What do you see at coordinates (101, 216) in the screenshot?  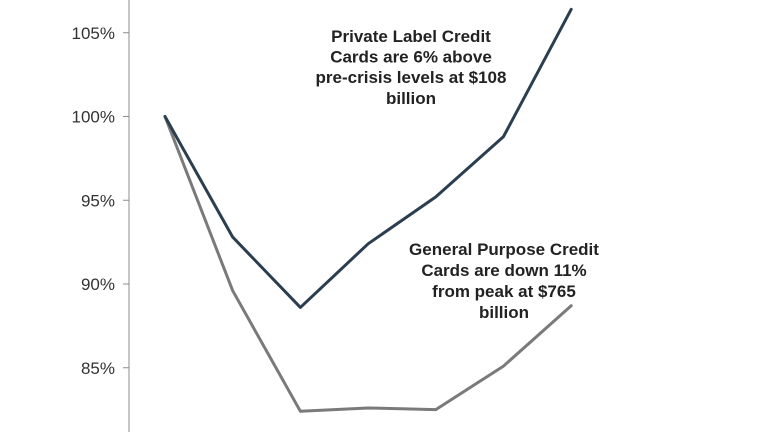 I see `y-axis: 85% 90% 95% 100% 105%` at bounding box center [101, 216].